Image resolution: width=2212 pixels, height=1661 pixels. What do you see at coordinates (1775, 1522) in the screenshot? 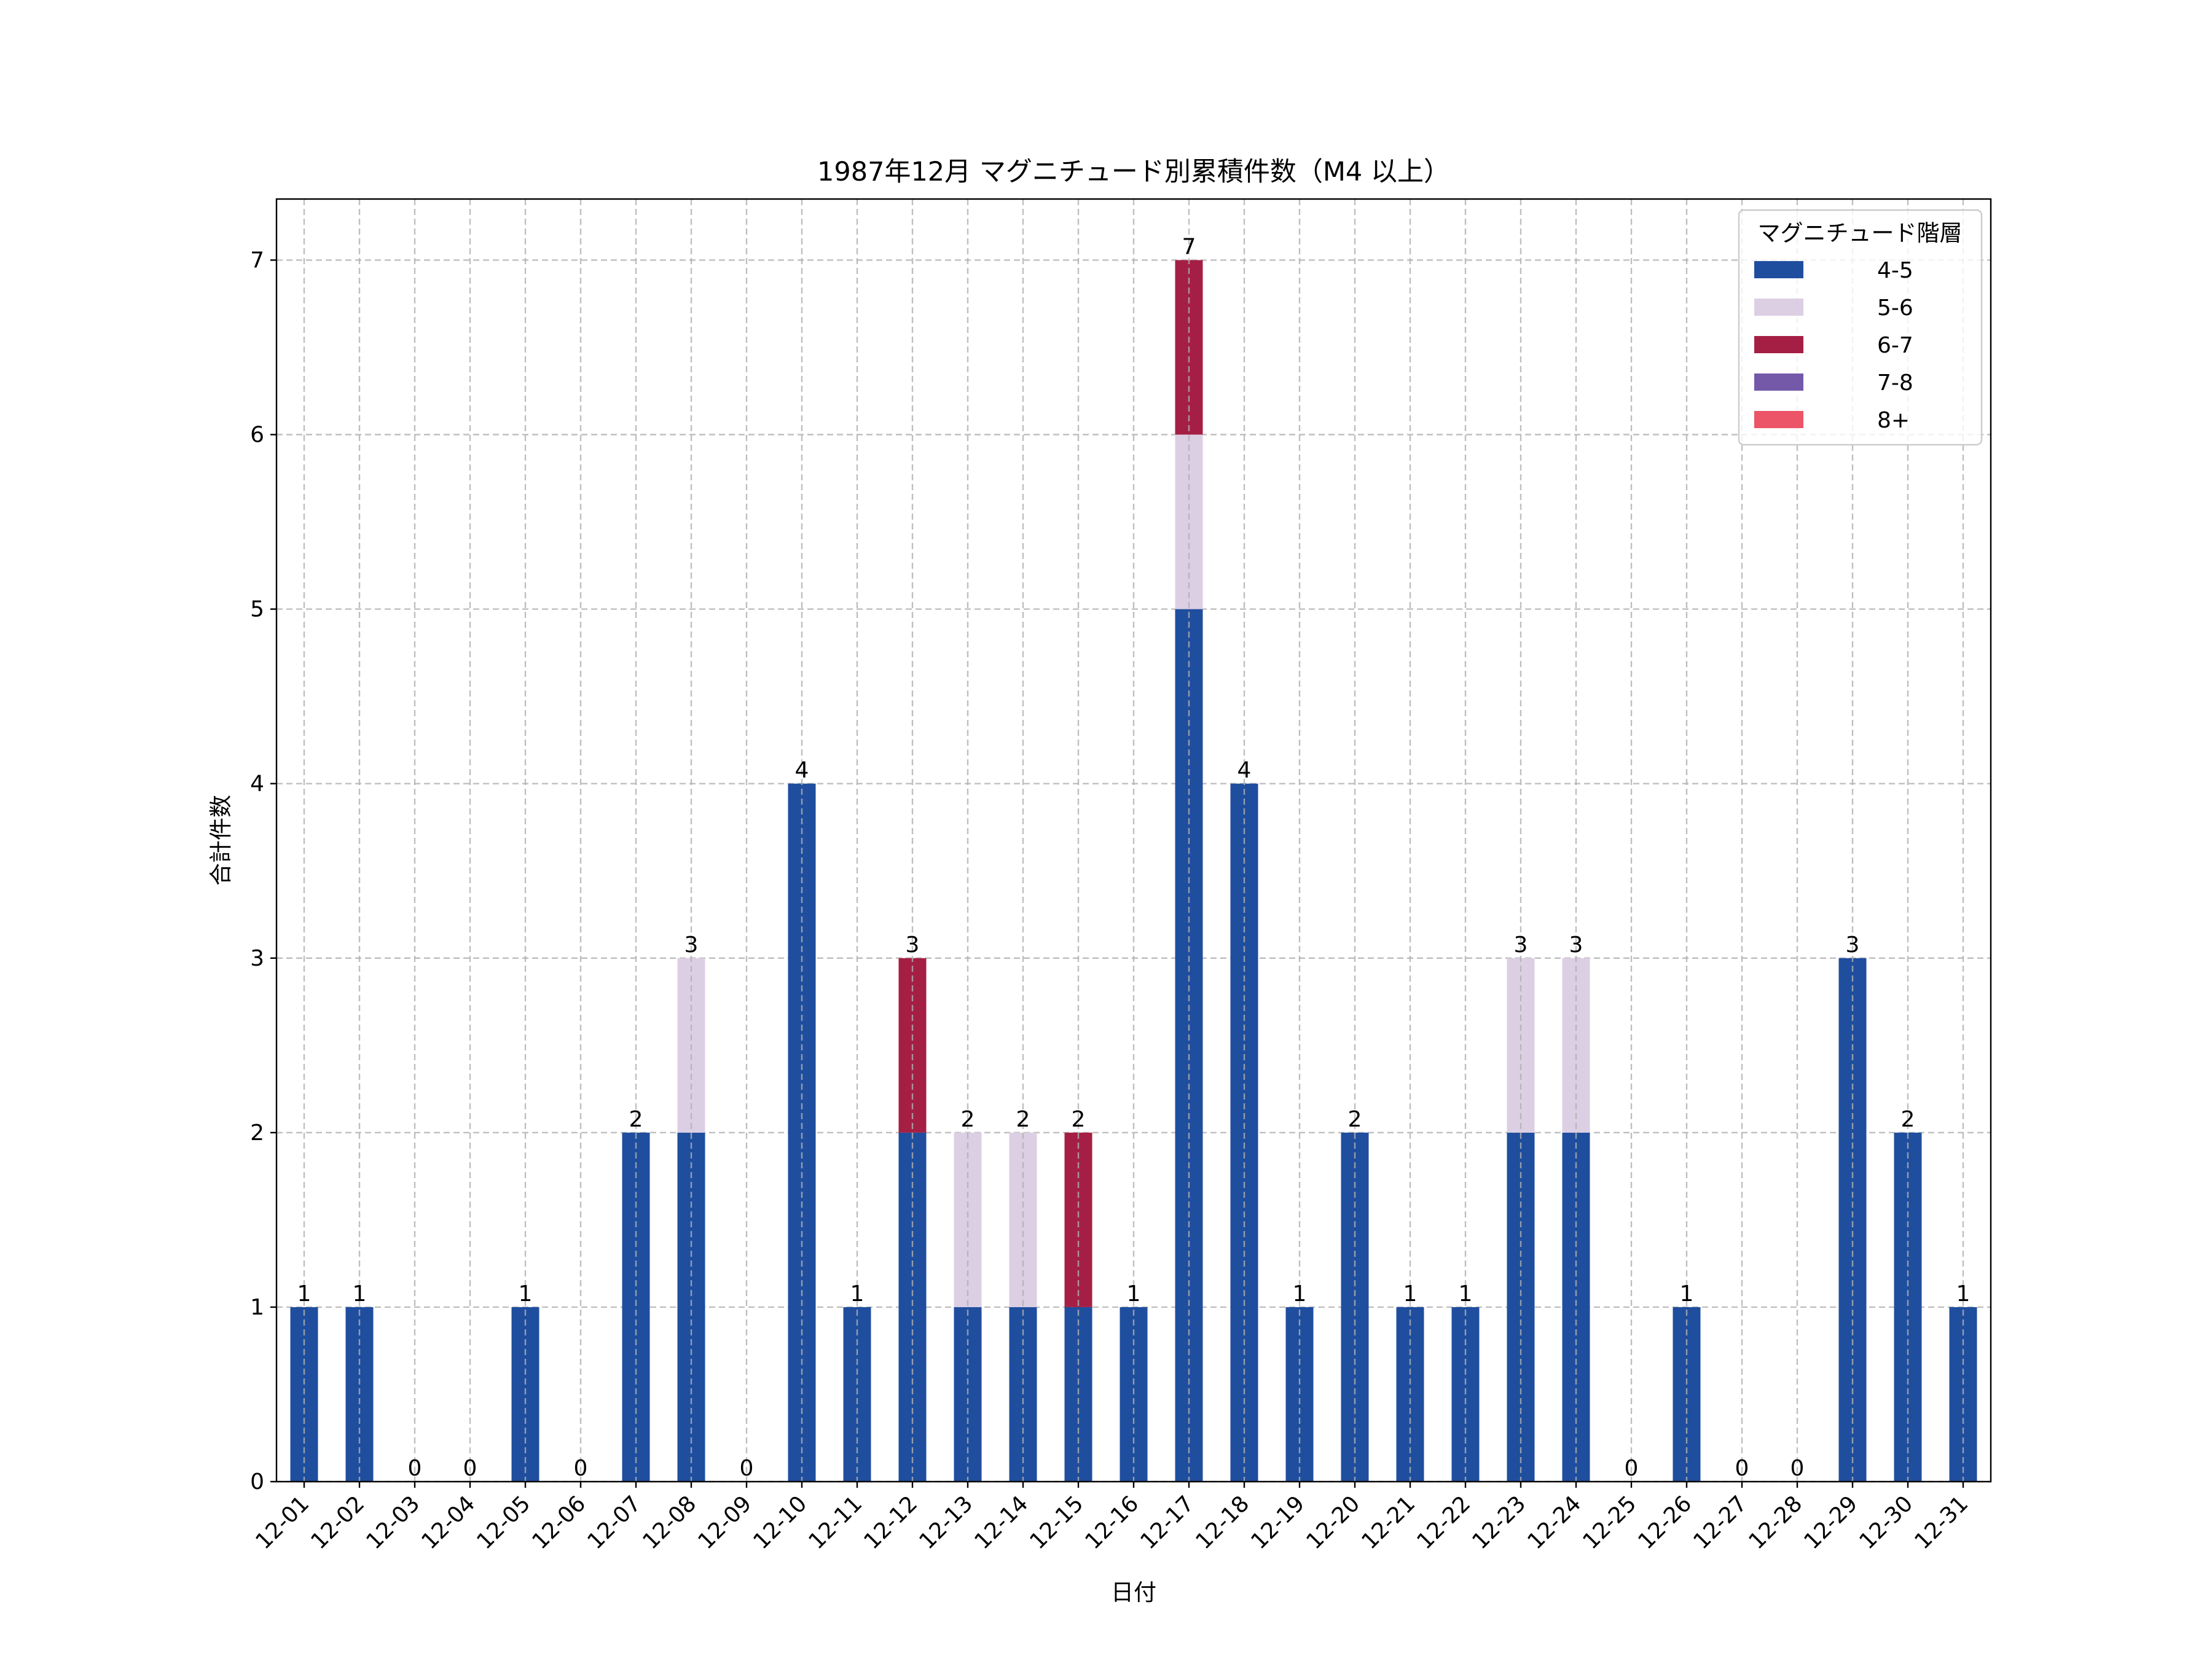
I see `x-tick-label: 12-28` at bounding box center [1775, 1522].